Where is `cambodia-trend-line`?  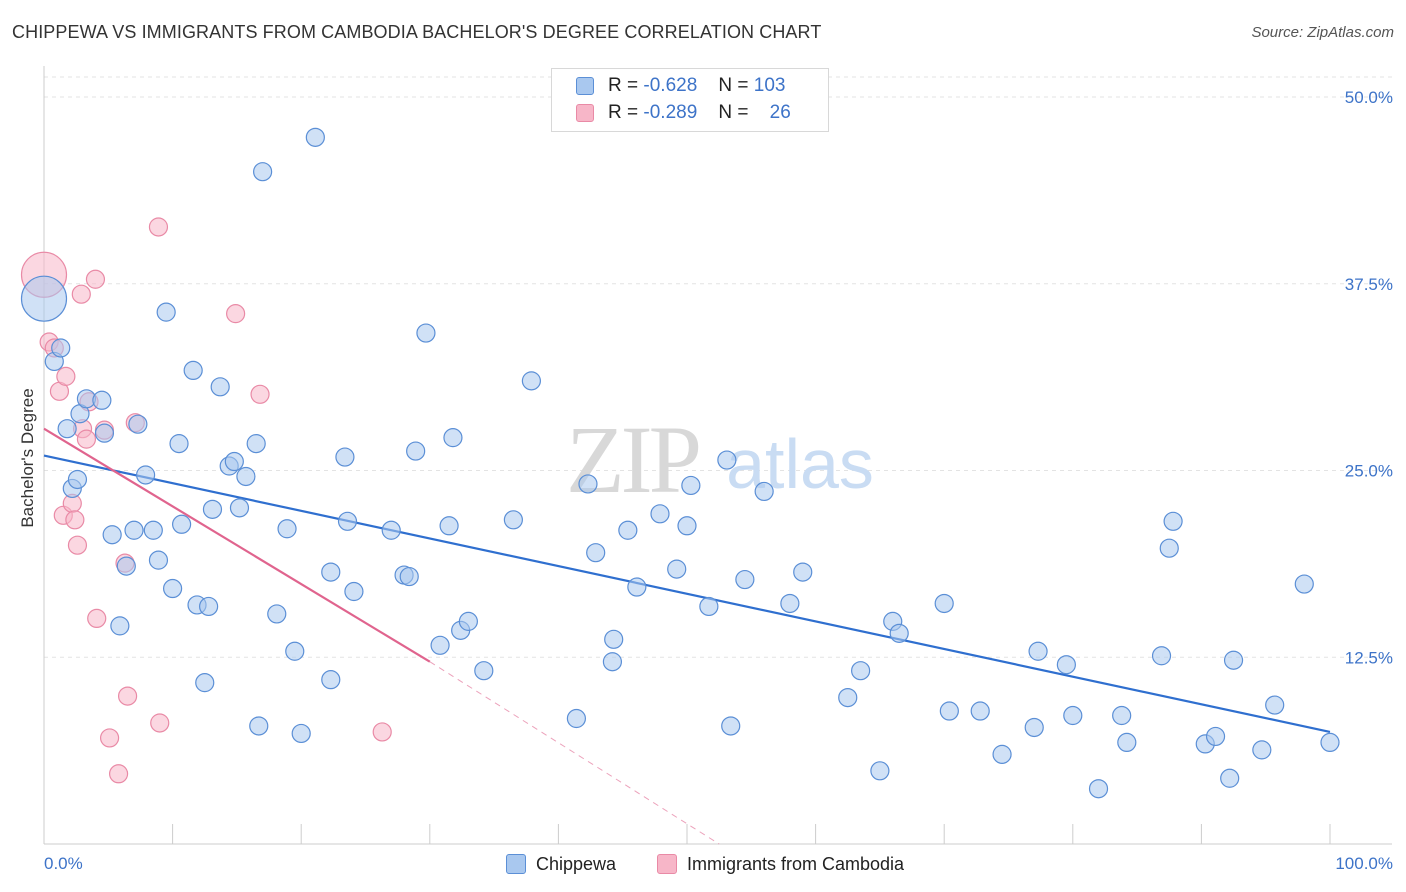
cambodia-trend-line is located at coordinates (237, 545).